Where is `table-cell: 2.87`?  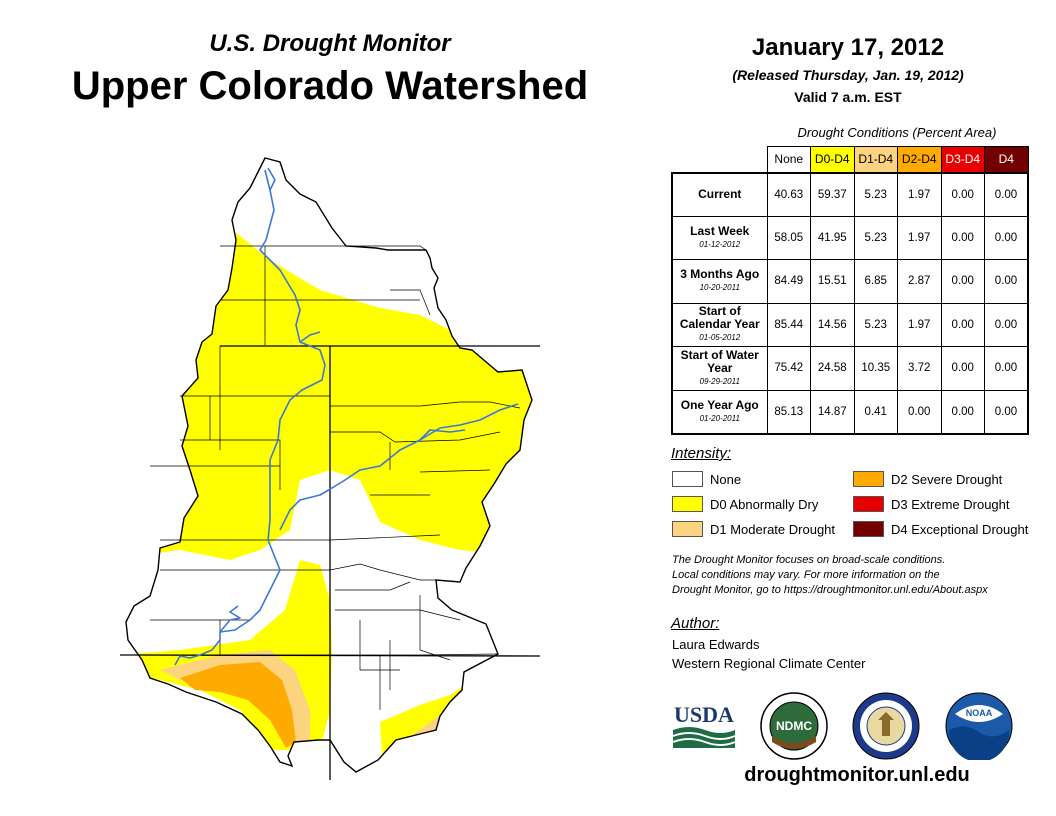 table-cell: 2.87 is located at coordinates (919, 281).